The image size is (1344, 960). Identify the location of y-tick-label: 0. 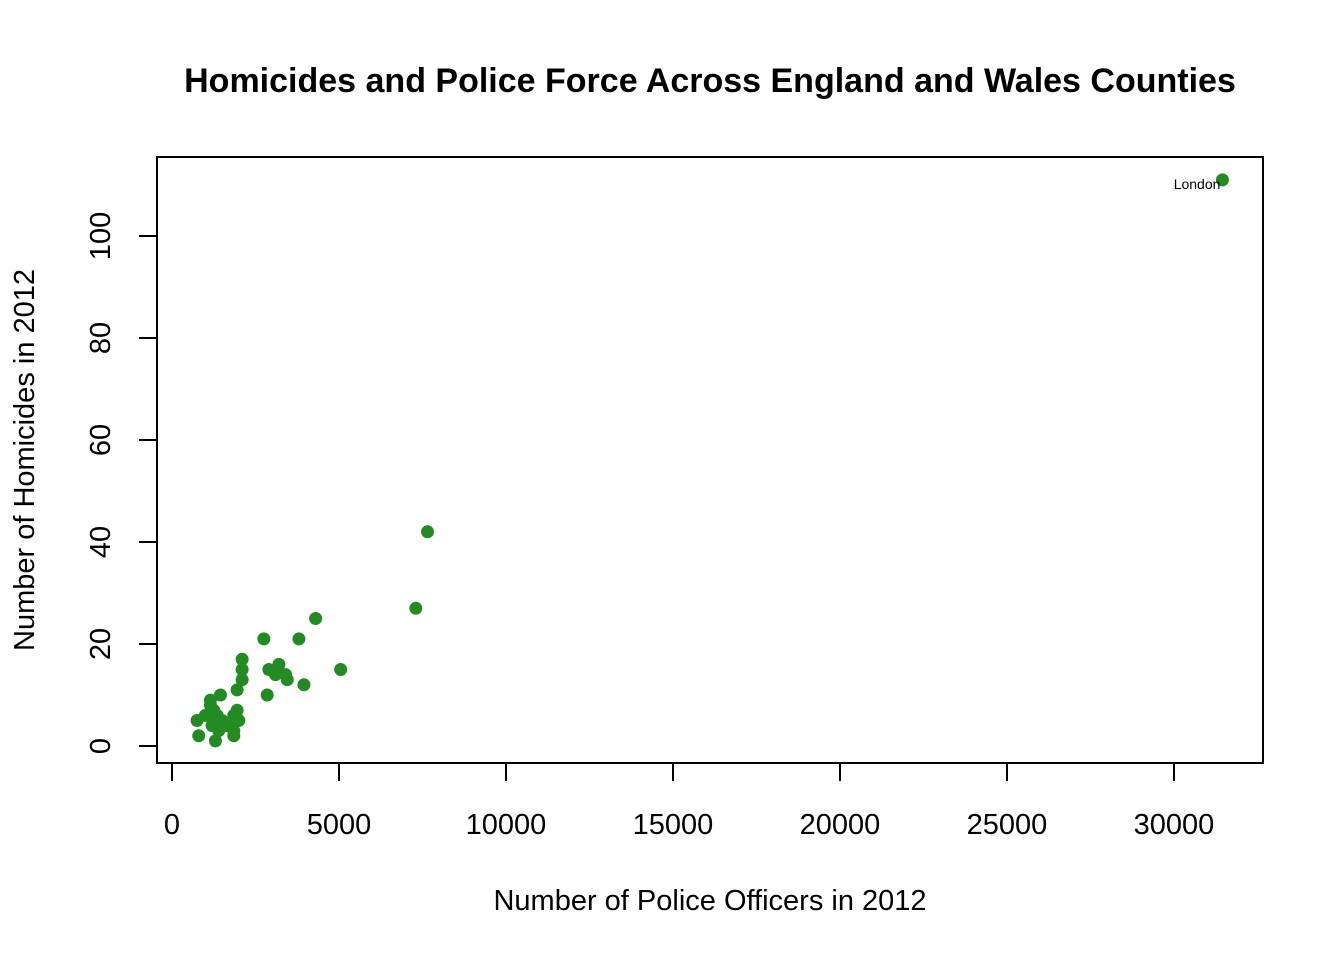
(101, 746).